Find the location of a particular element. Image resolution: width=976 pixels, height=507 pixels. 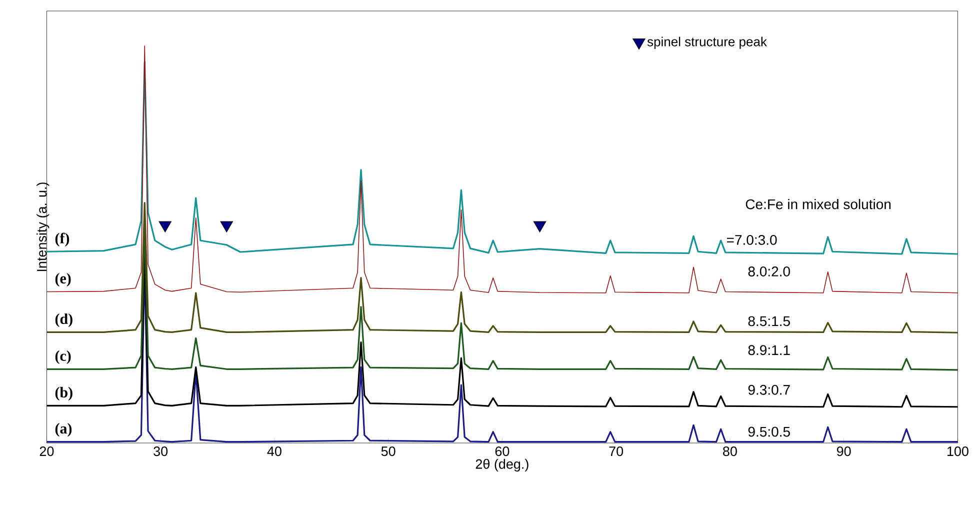

x-tick-label: 50 is located at coordinates (388, 451).